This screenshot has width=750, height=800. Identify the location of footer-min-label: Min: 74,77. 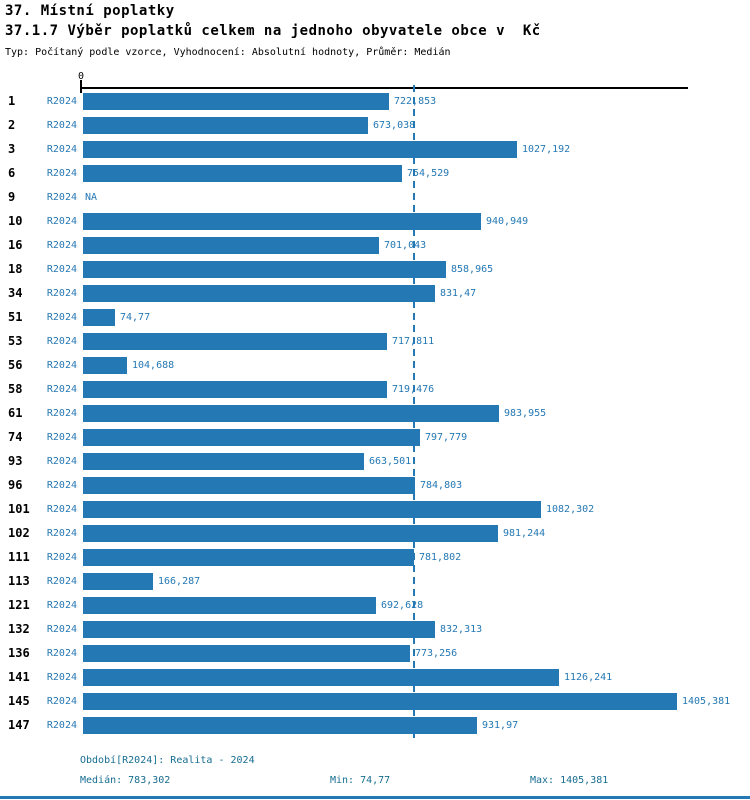
(360, 780).